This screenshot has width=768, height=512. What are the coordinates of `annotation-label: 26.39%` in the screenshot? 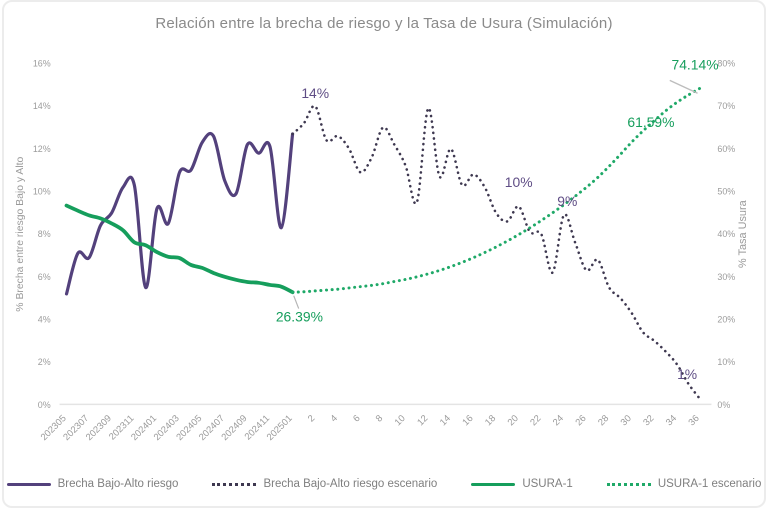 It's located at (299, 316).